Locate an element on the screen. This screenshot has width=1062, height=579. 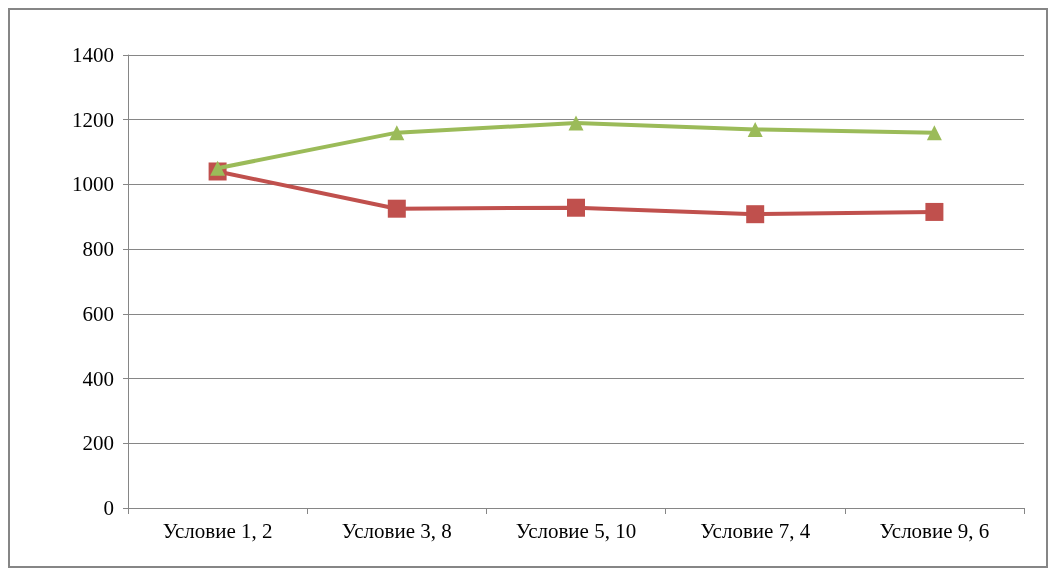
y-tick-label: 200 is located at coordinates (98, 443).